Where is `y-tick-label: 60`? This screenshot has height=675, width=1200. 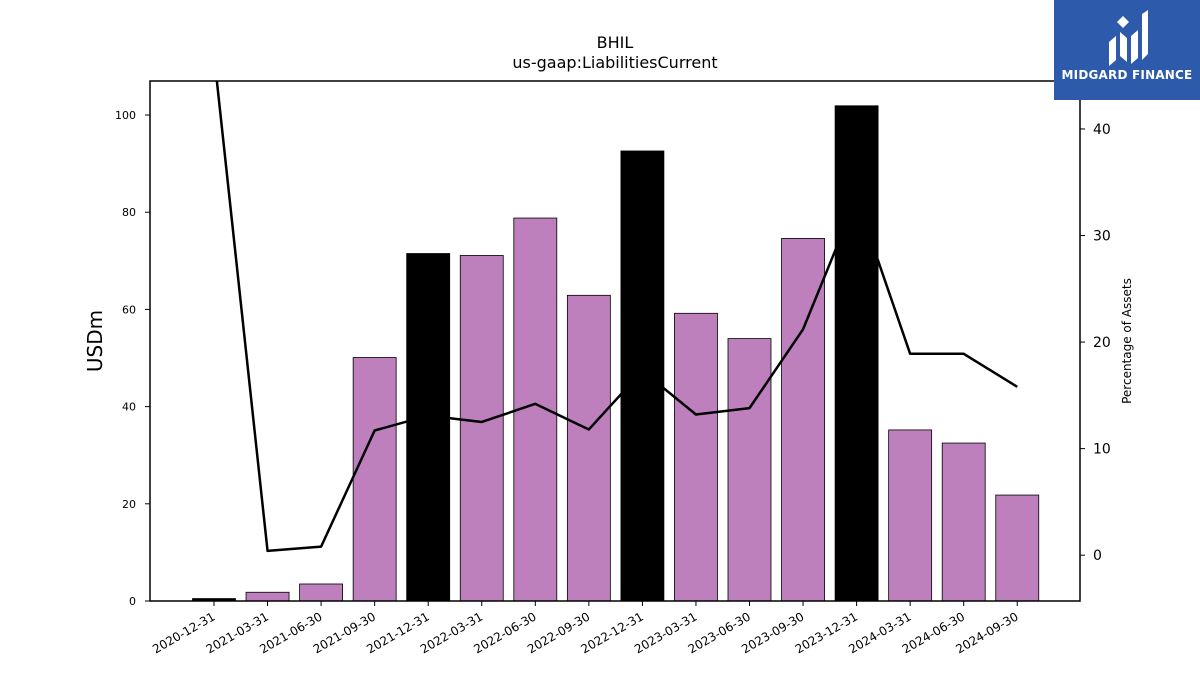 y-tick-label: 60 is located at coordinates (129, 309).